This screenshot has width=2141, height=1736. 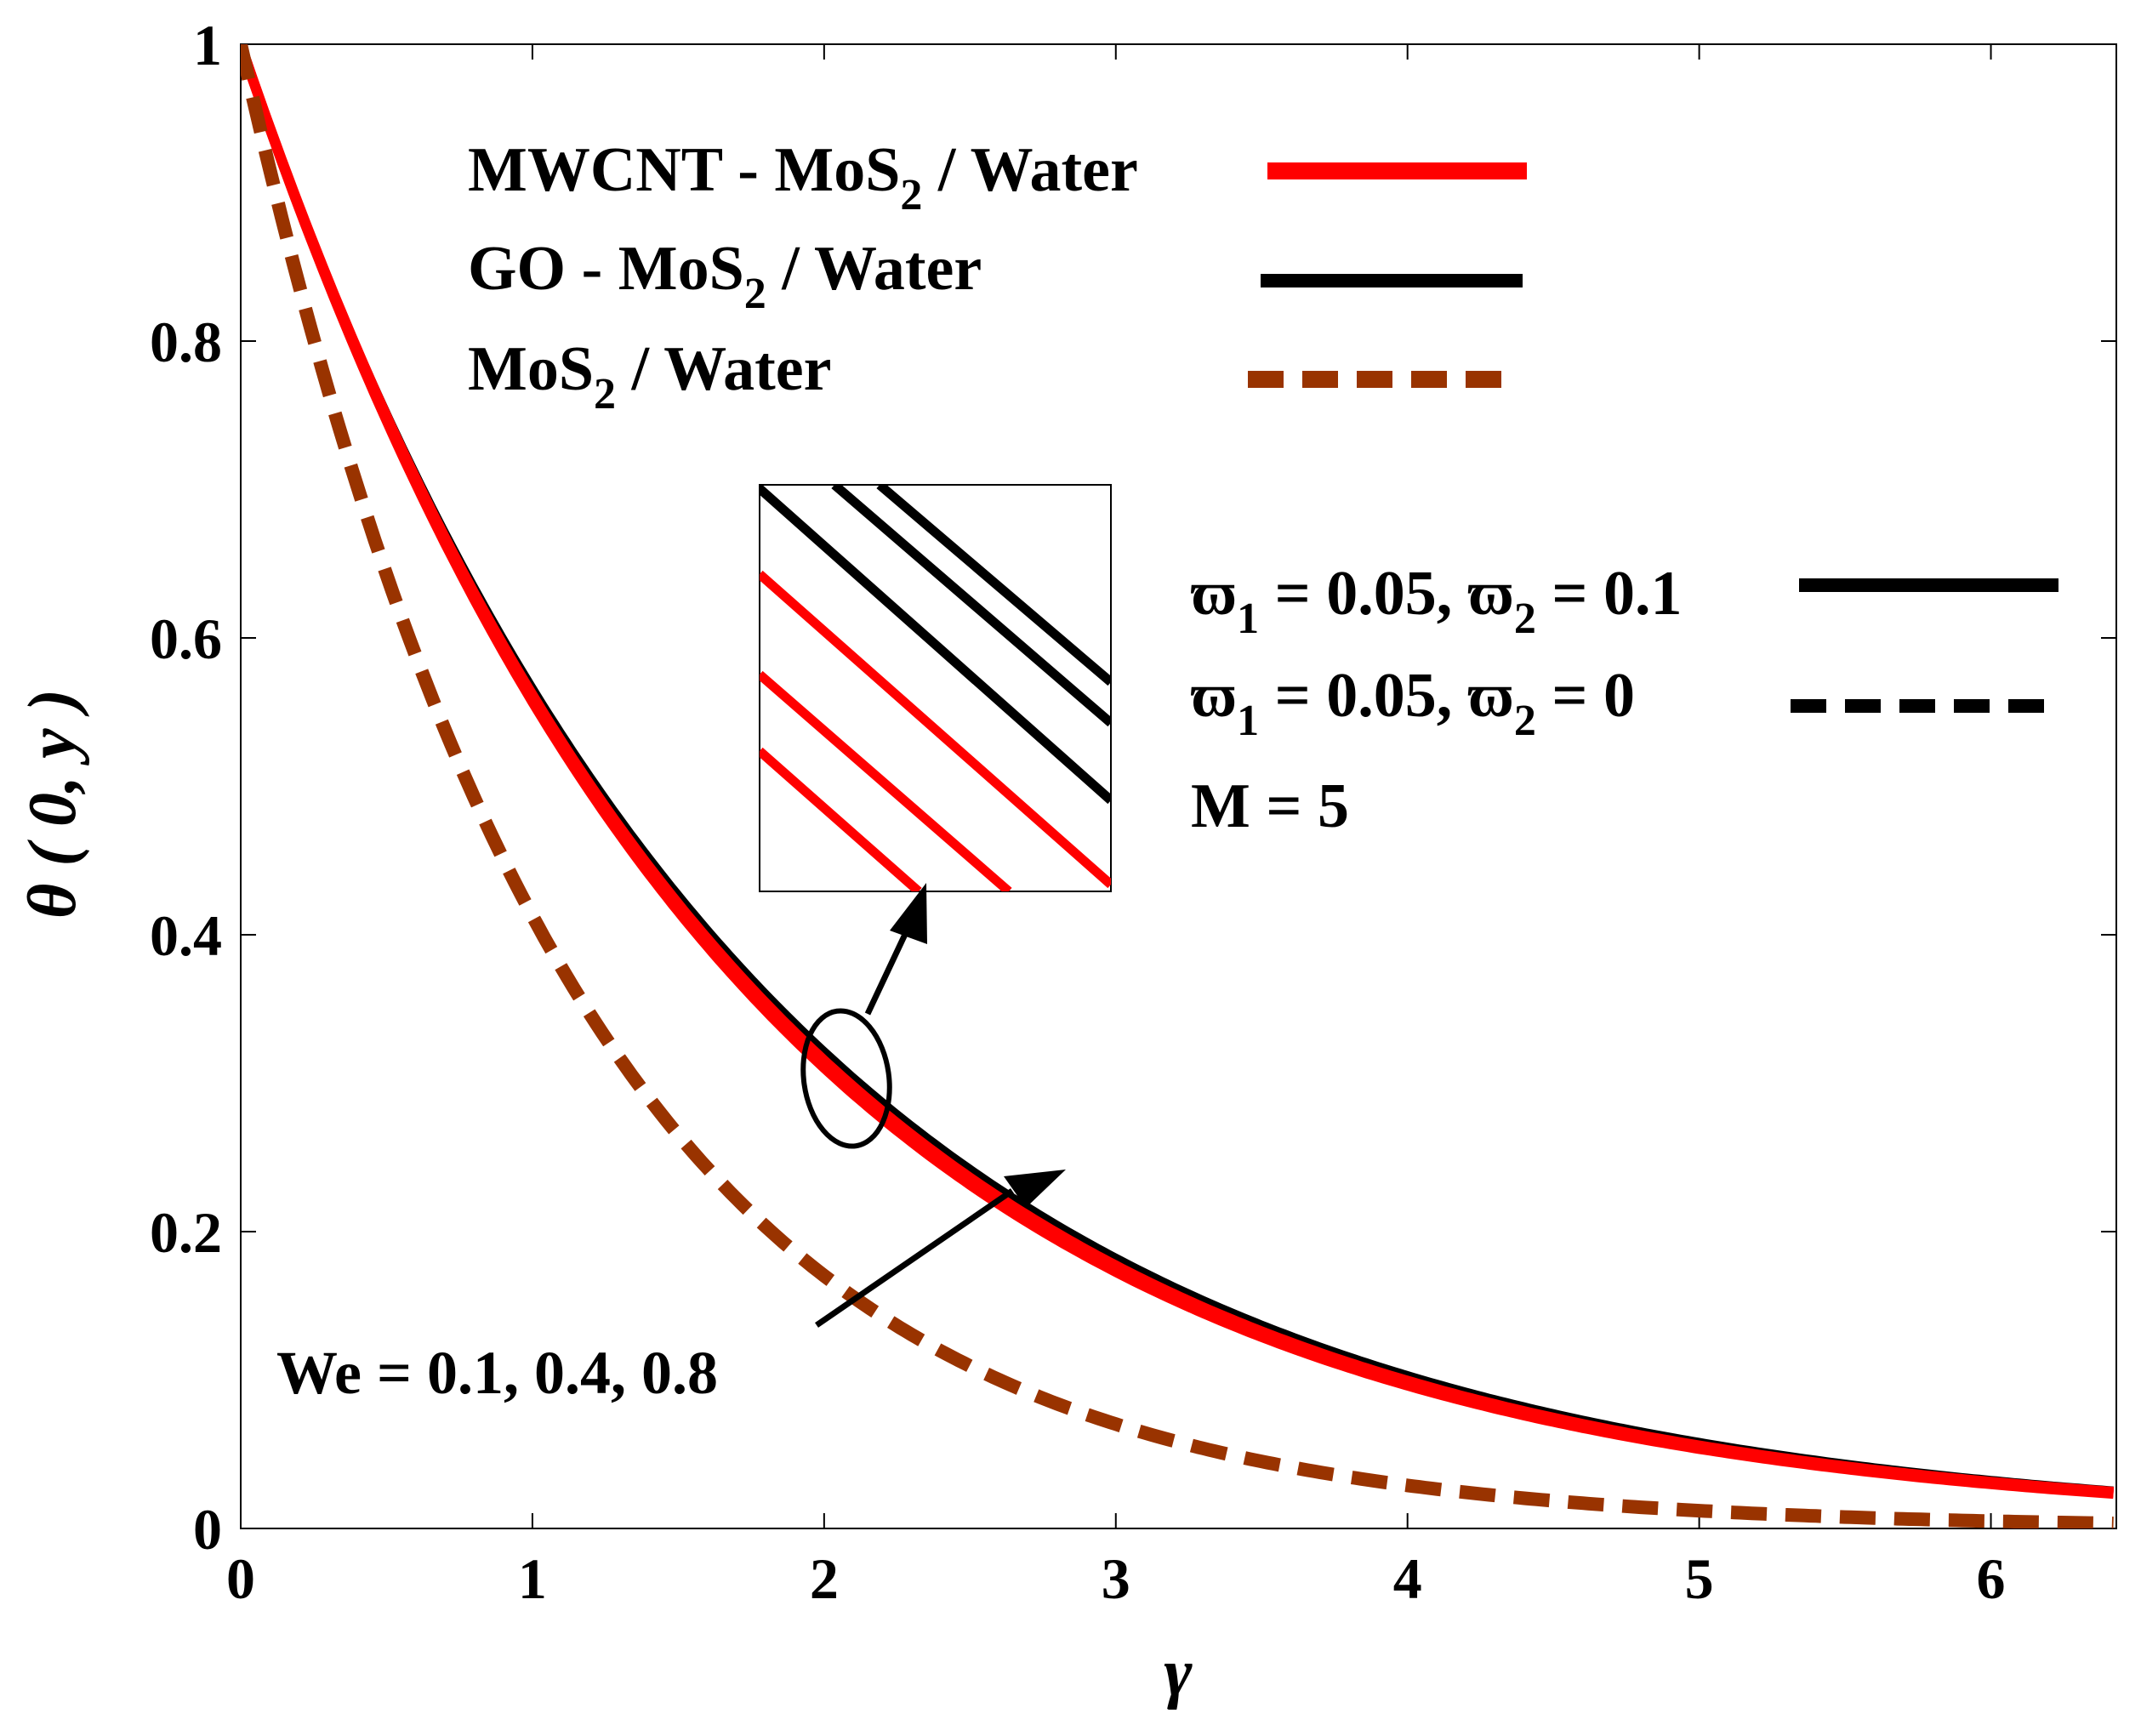 I want to click on x-axis-title: γ, so click(x=1178, y=1673).